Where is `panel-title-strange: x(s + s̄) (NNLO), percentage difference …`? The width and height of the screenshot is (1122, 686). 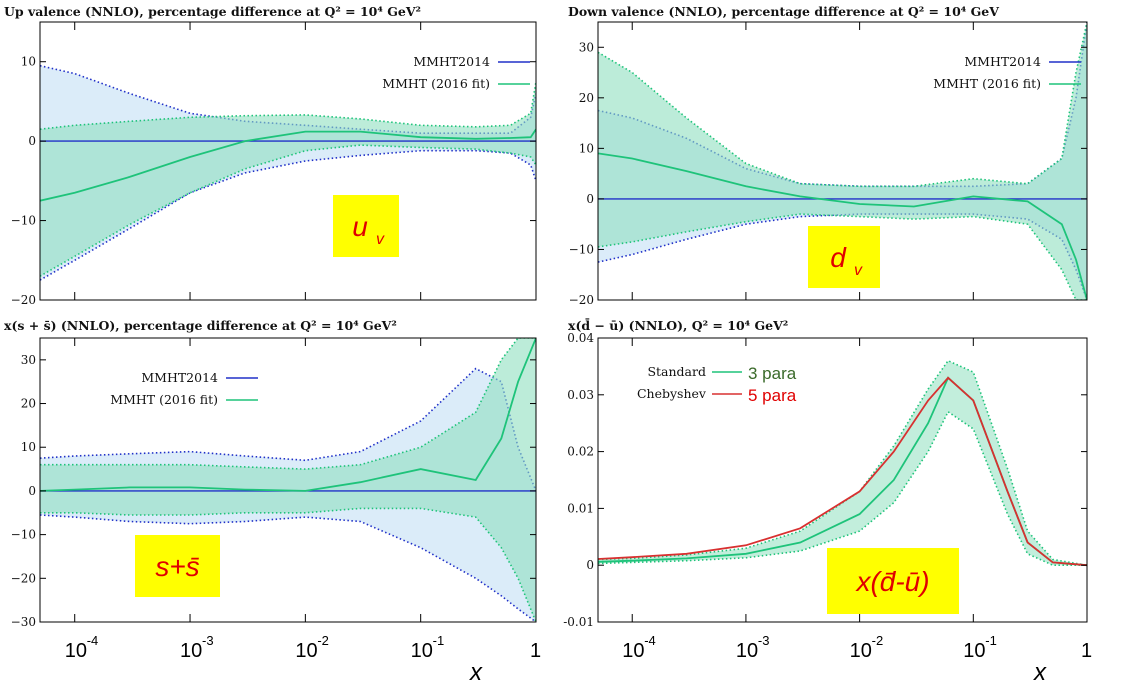
panel-title-strange: x(s + s̄) (NNLO), percentage difference … is located at coordinates (200, 325).